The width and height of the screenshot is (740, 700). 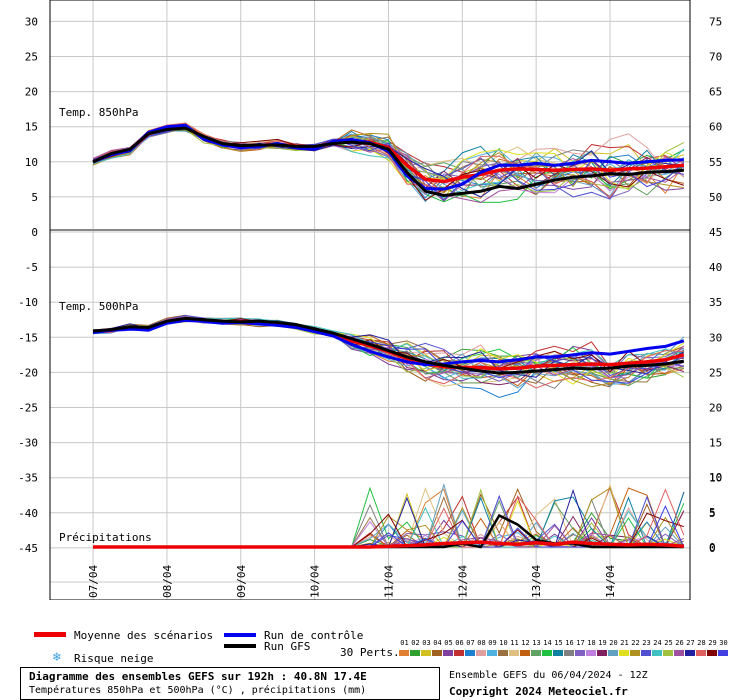 What do you see at coordinates (34, 232) in the screenshot?
I see `y-tick-left: 0` at bounding box center [34, 232].